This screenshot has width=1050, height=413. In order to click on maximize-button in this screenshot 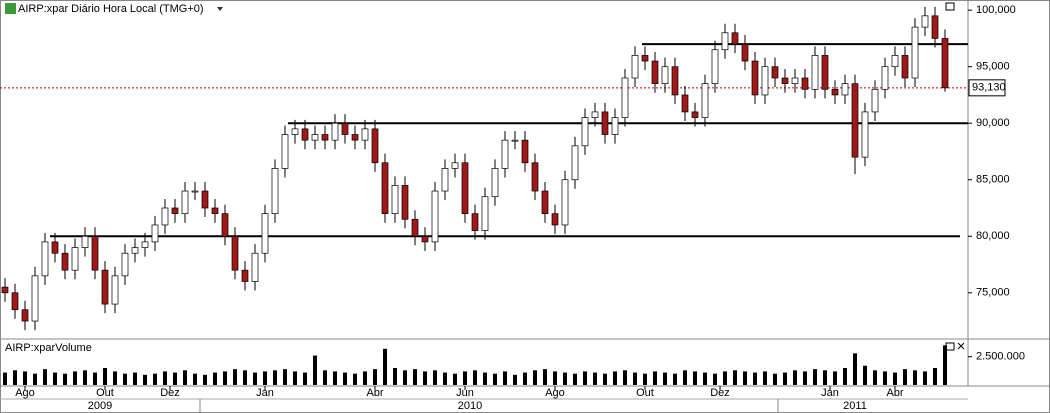, I will do `click(950, 6)`.